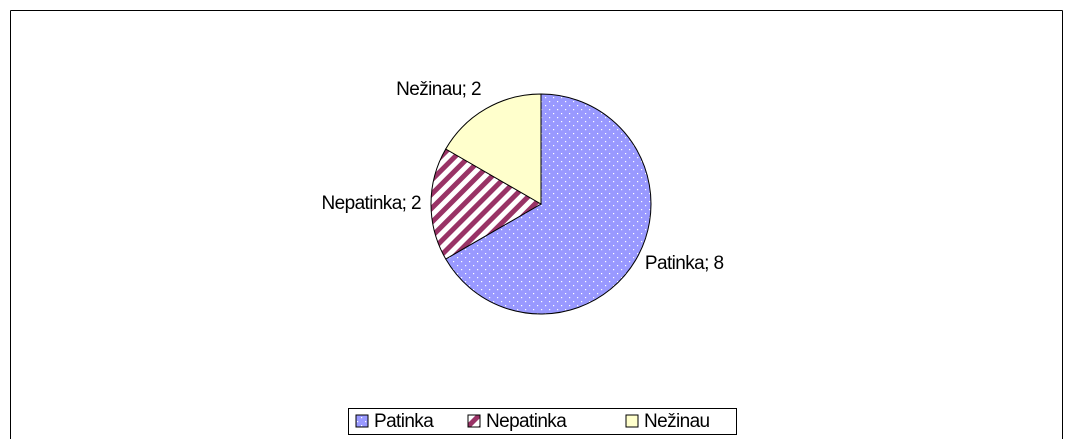 The width and height of the screenshot is (1065, 439). What do you see at coordinates (684, 263) in the screenshot?
I see `data-label: Patinka; 8` at bounding box center [684, 263].